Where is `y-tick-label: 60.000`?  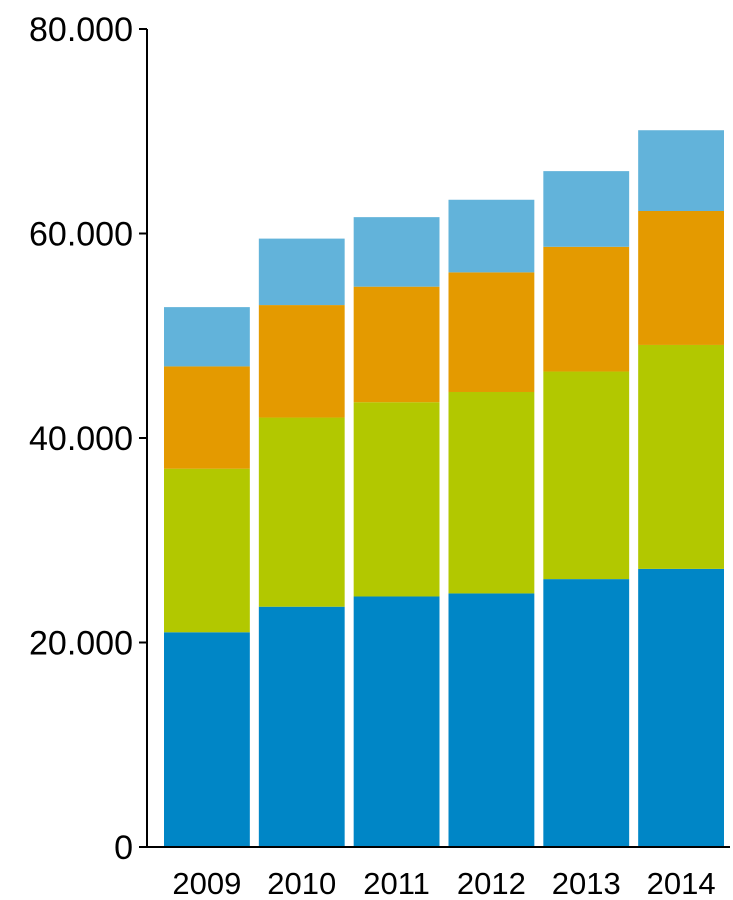 y-tick-label: 60.000 is located at coordinates (81, 235).